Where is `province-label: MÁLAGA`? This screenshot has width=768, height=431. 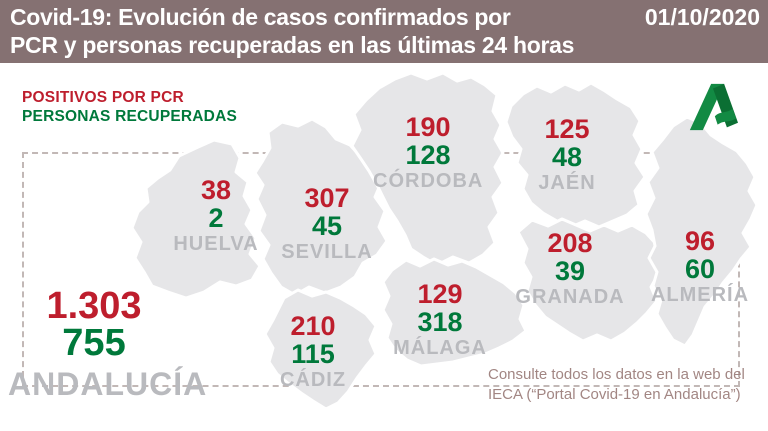
province-label: MÁLAGA is located at coordinates (440, 348).